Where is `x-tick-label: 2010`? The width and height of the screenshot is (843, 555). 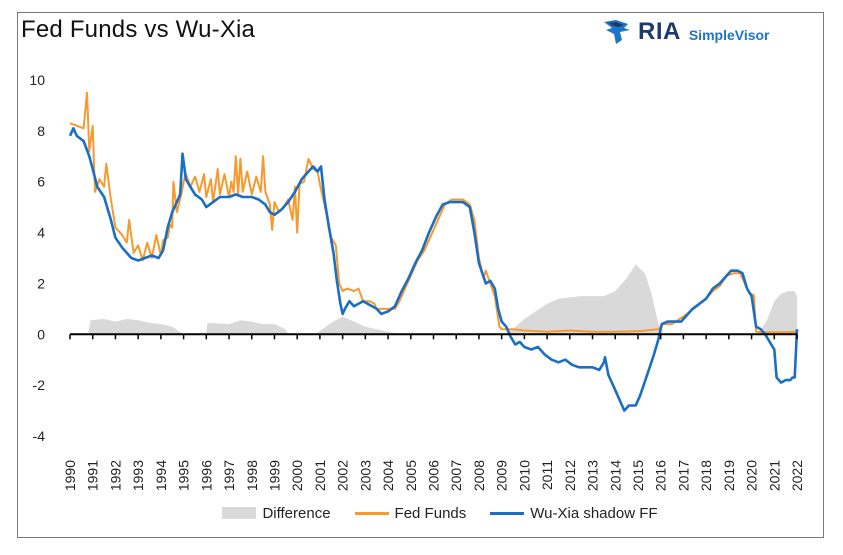
x-tick-label: 2010 is located at coordinates (524, 475).